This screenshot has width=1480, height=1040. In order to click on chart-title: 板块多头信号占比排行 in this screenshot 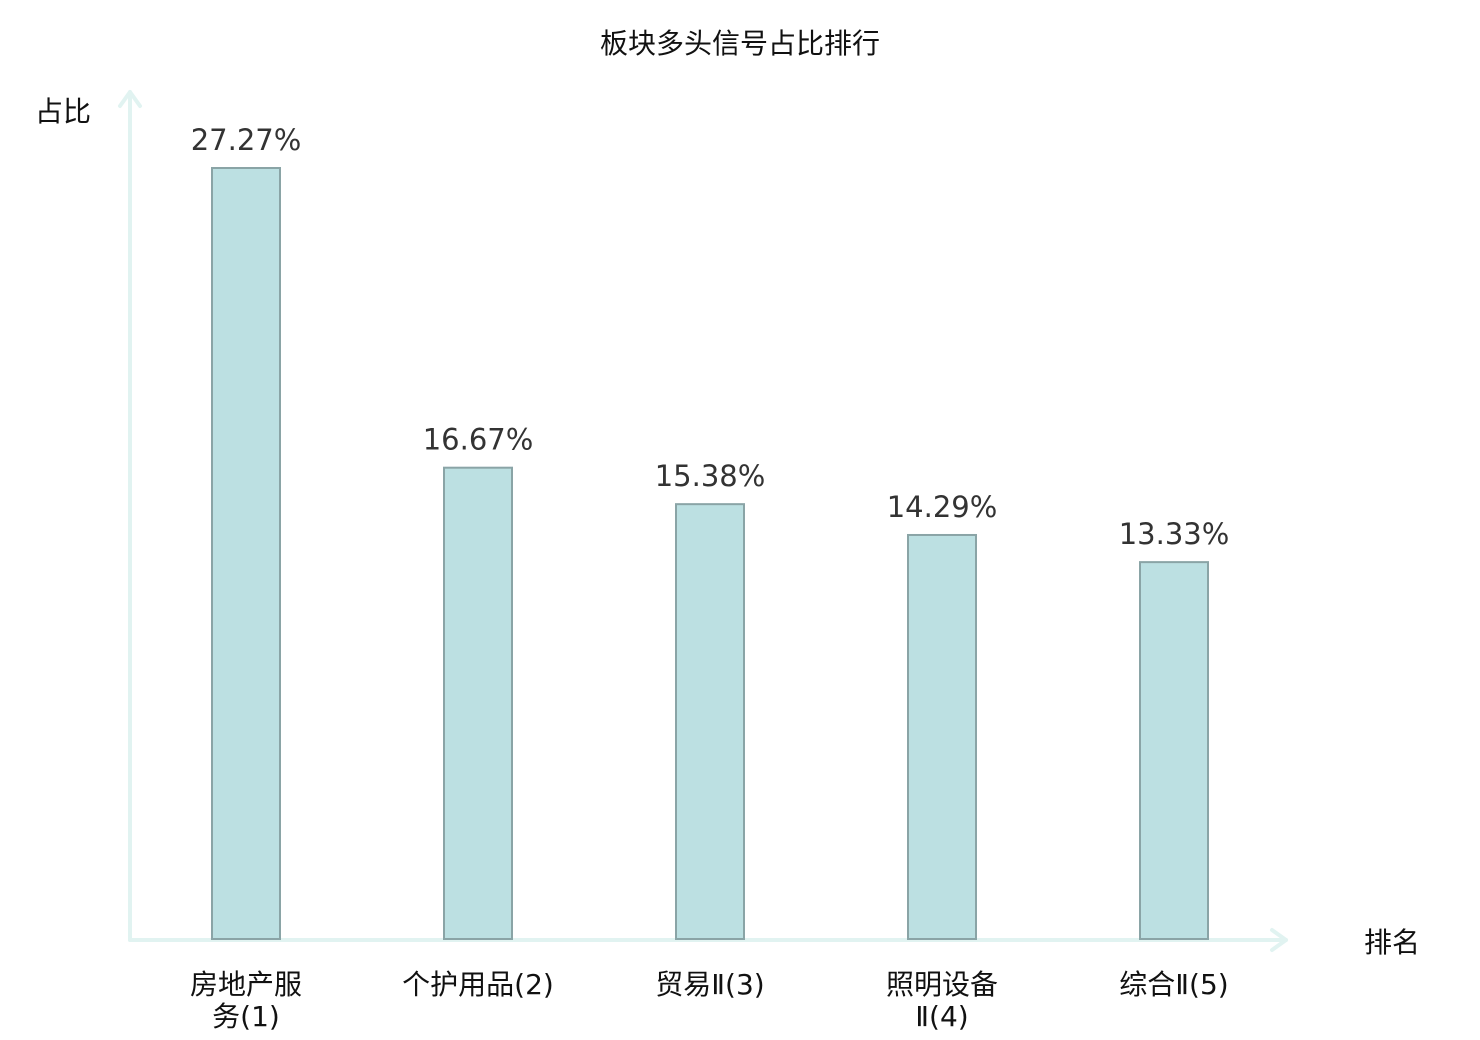, I will do `click(740, 43)`.